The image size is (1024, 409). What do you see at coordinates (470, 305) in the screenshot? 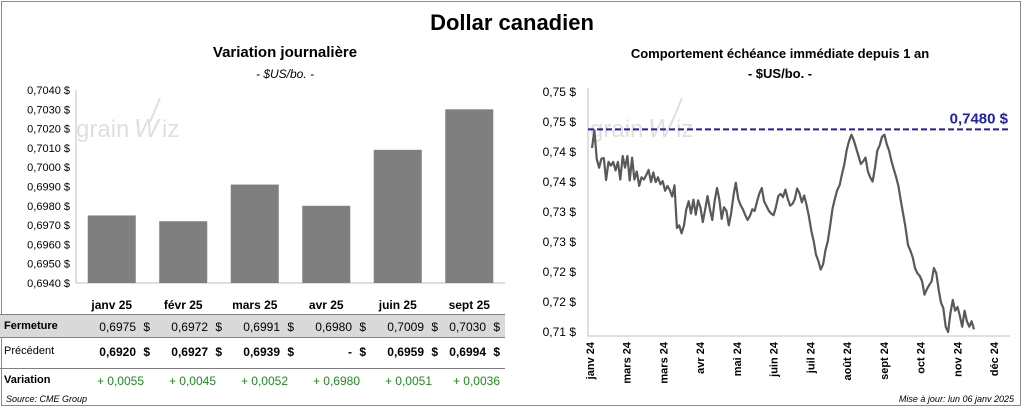
I see `bar-x-tick-label: sept 25` at bounding box center [470, 305].